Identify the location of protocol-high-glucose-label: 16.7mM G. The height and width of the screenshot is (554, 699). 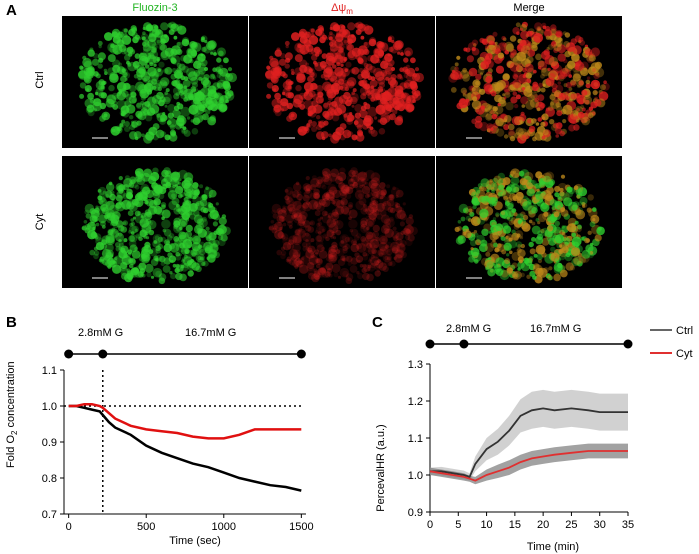
(555, 329).